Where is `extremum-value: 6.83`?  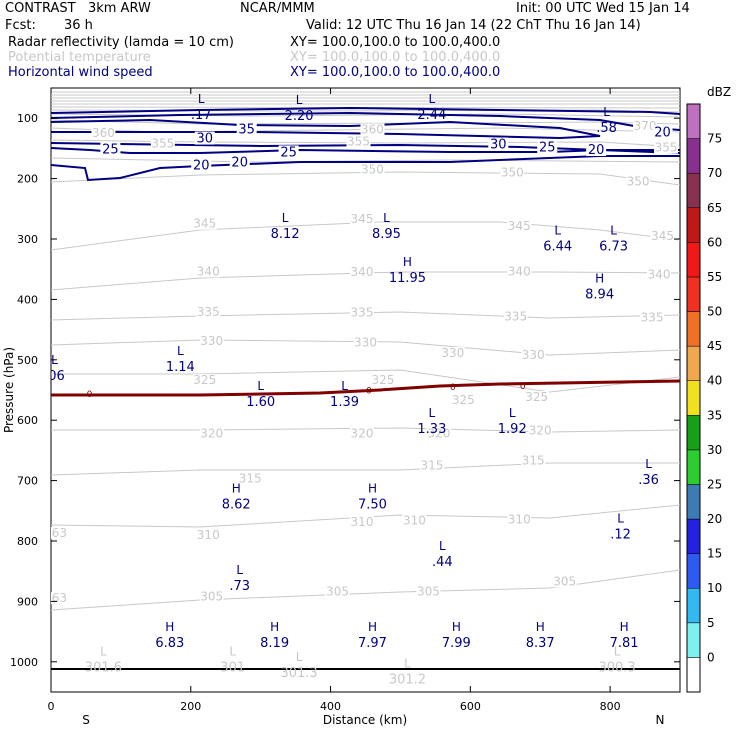 extremum-value: 6.83 is located at coordinates (169, 643).